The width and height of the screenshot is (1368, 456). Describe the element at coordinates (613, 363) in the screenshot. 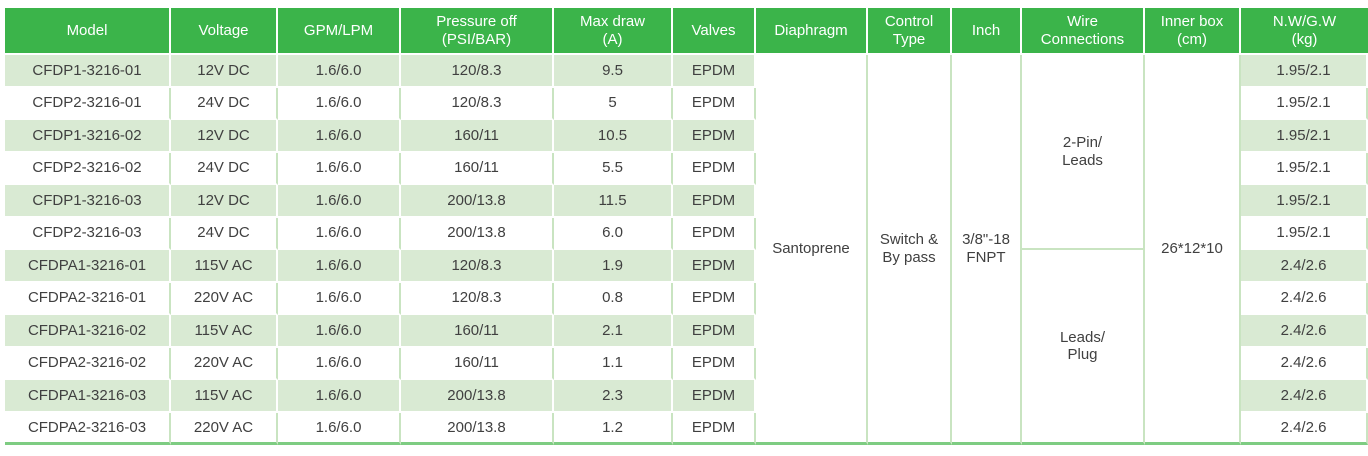

I see `cell-max_draw: 1.1` at that location.